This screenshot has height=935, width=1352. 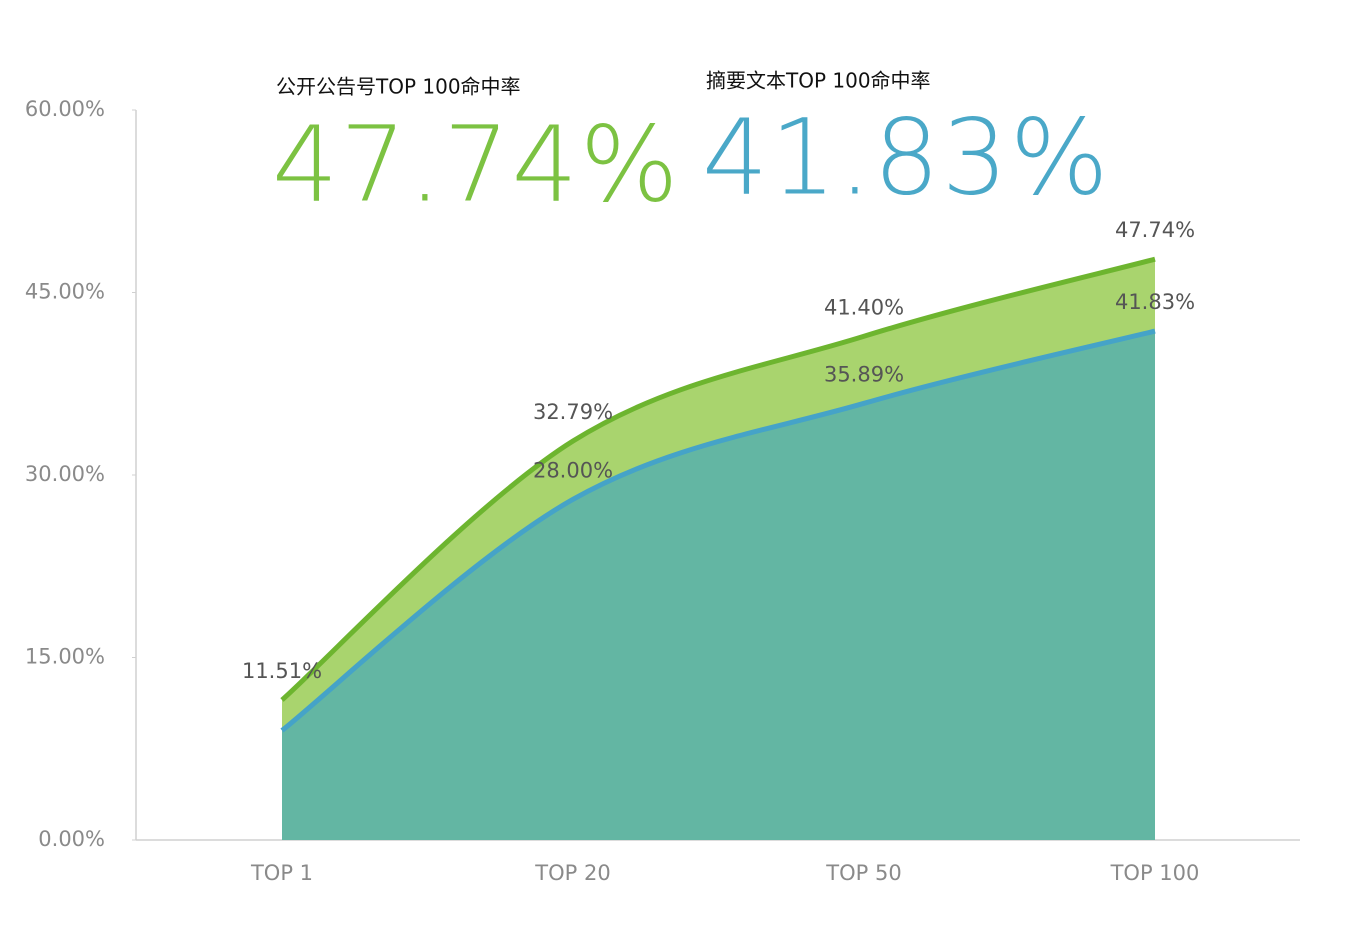 I want to click on value-label: 47.74%, so click(x=1155, y=230).